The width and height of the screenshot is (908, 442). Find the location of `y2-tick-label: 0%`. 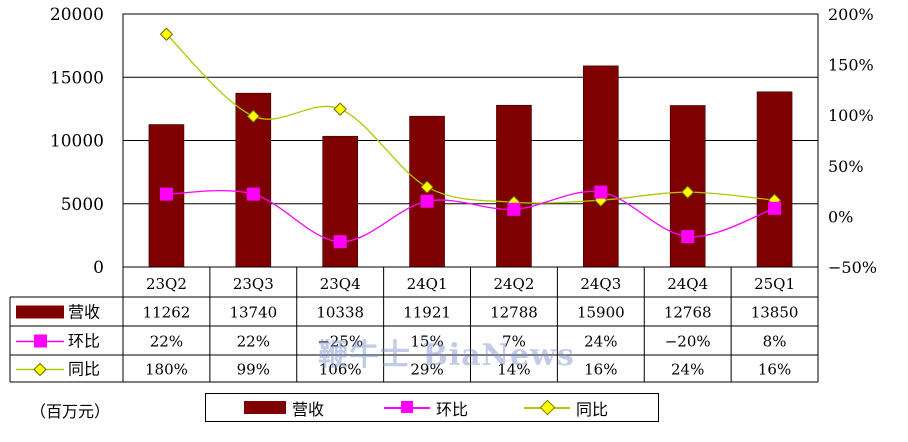

y2-tick-label: 0% is located at coordinates (840, 216).